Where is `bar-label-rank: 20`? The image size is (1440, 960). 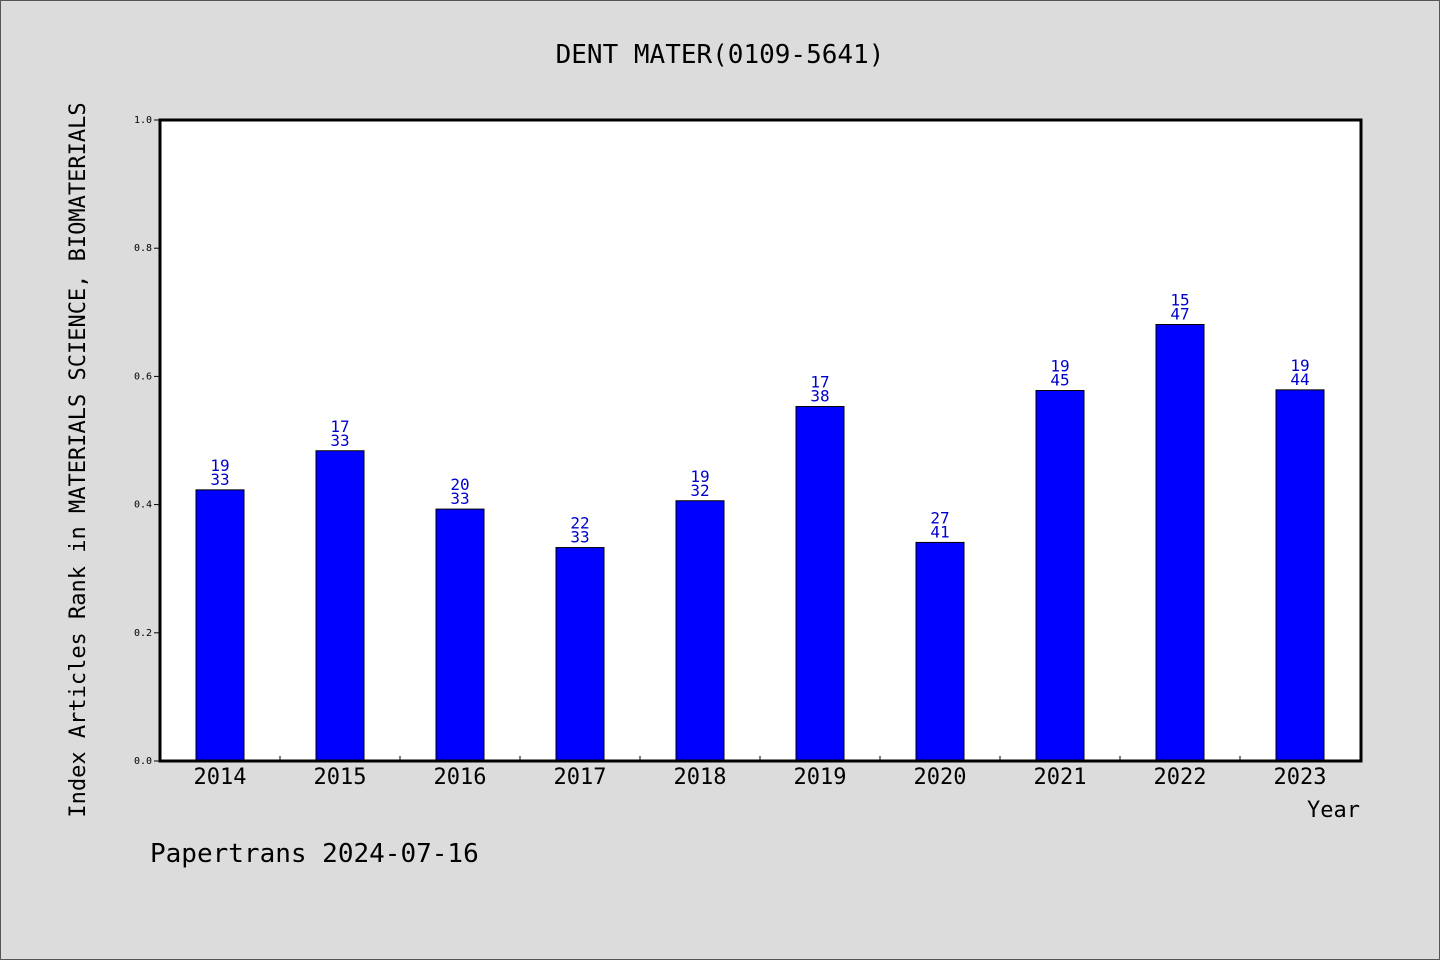 bar-label-rank: 20 is located at coordinates (459, 484).